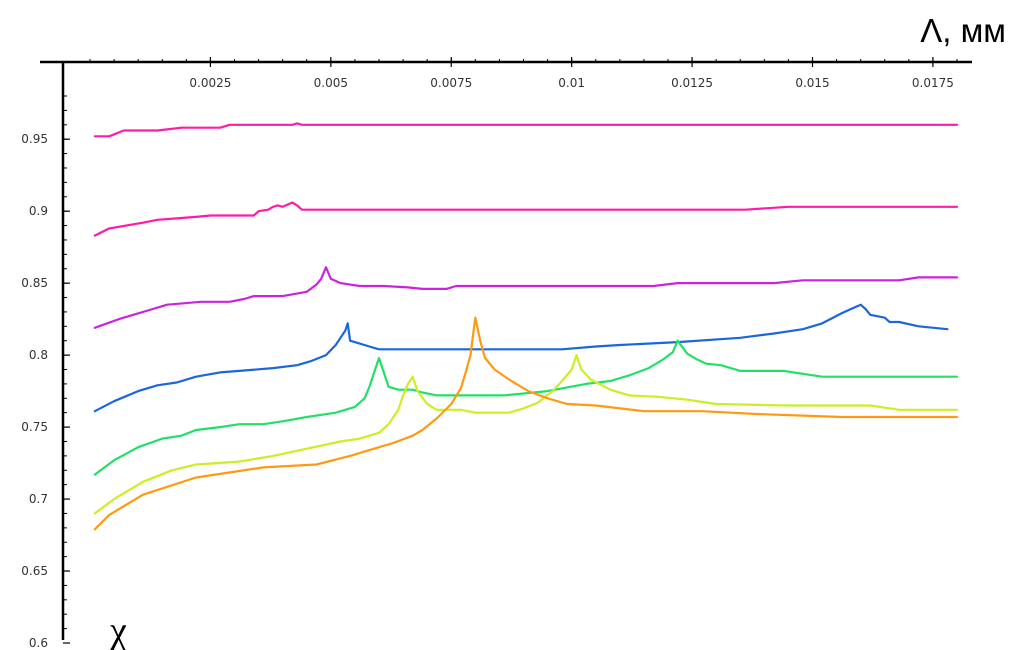 The height and width of the screenshot is (650, 1012). Describe the element at coordinates (34, 283) in the screenshot. I see `y-tick-label: 0.85` at that location.